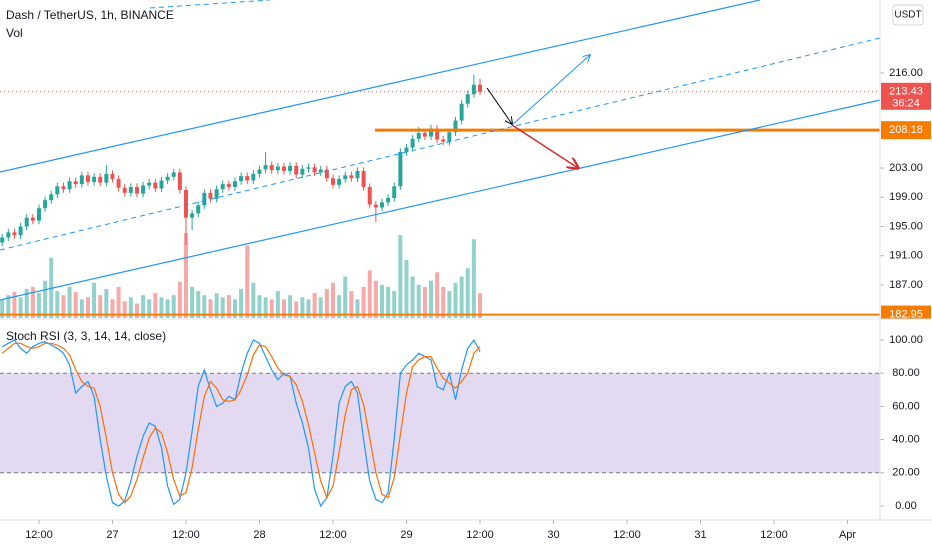 This screenshot has height=550, width=932. Describe the element at coordinates (112, 535) in the screenshot. I see `x-tick-label: 27` at that location.